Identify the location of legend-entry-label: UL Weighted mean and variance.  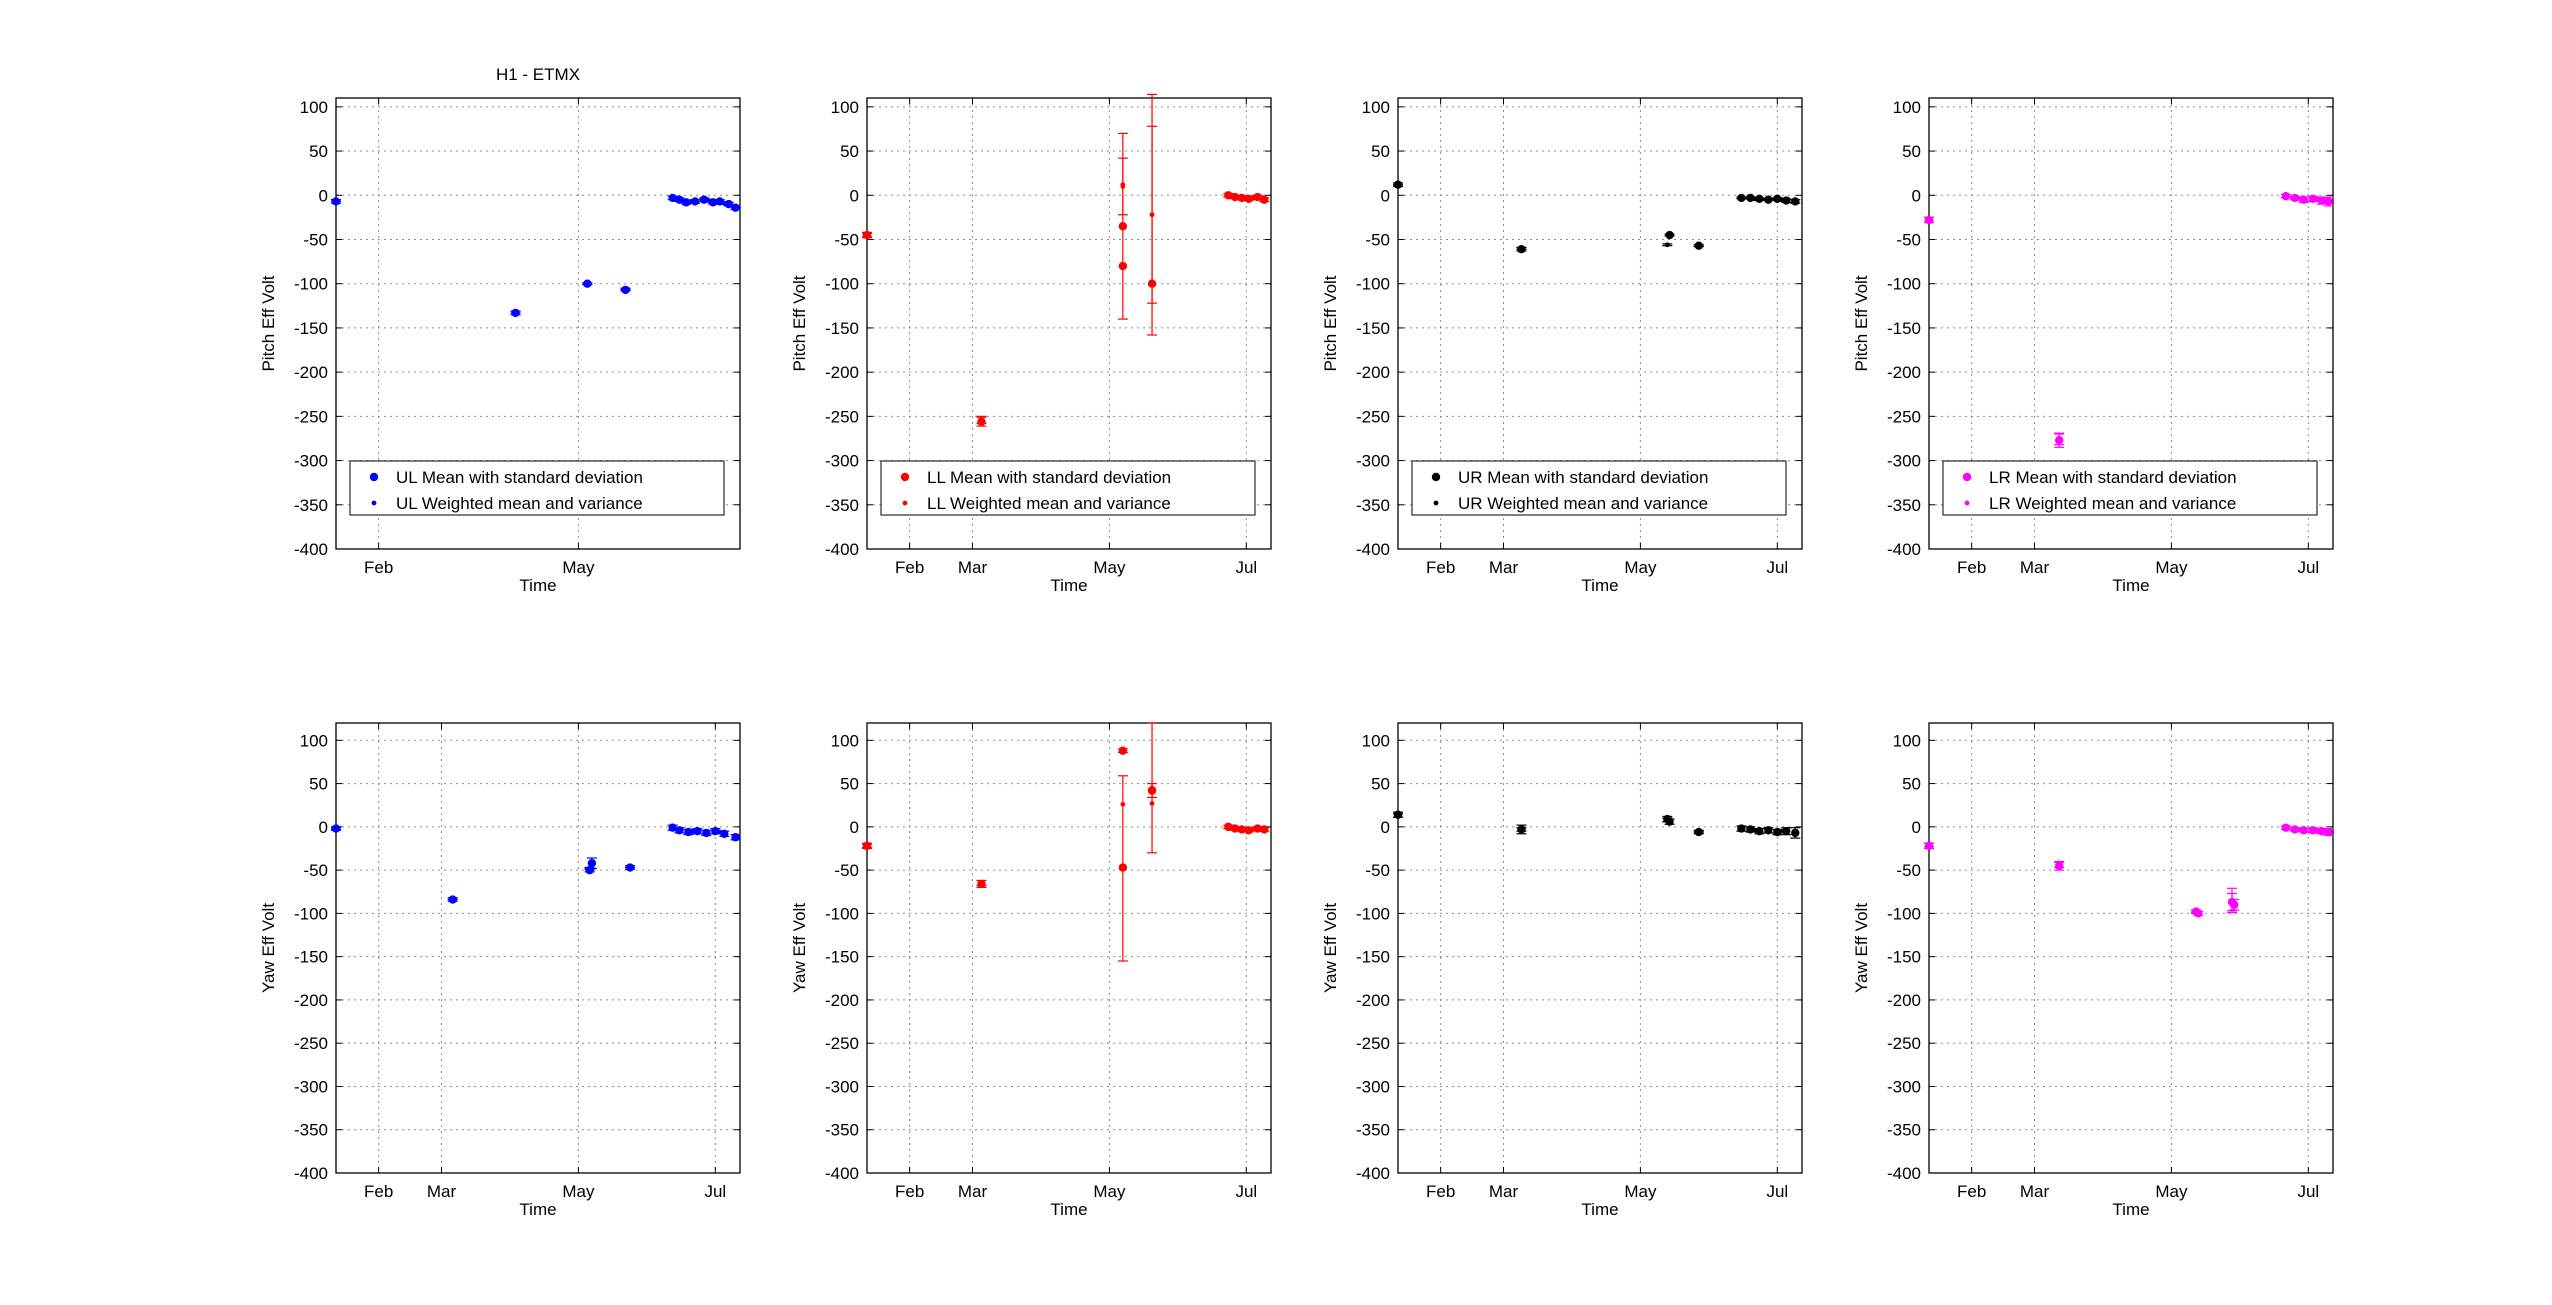
(519, 503).